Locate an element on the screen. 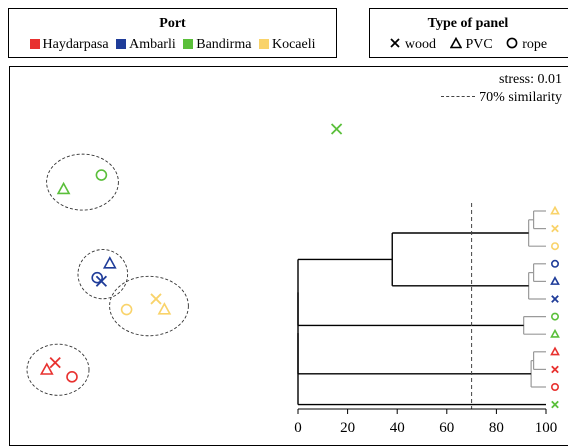 This screenshot has width=568, height=446. triangle-marker-icon is located at coordinates (455, 43).